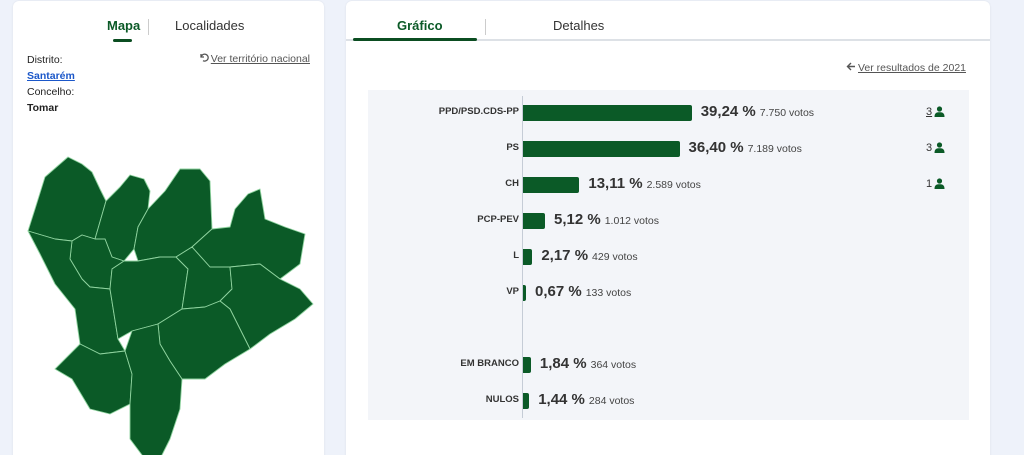 The width and height of the screenshot is (1024, 455). Describe the element at coordinates (588, 364) in the screenshot. I see `result-values: 1,84 % 364 votos` at that location.